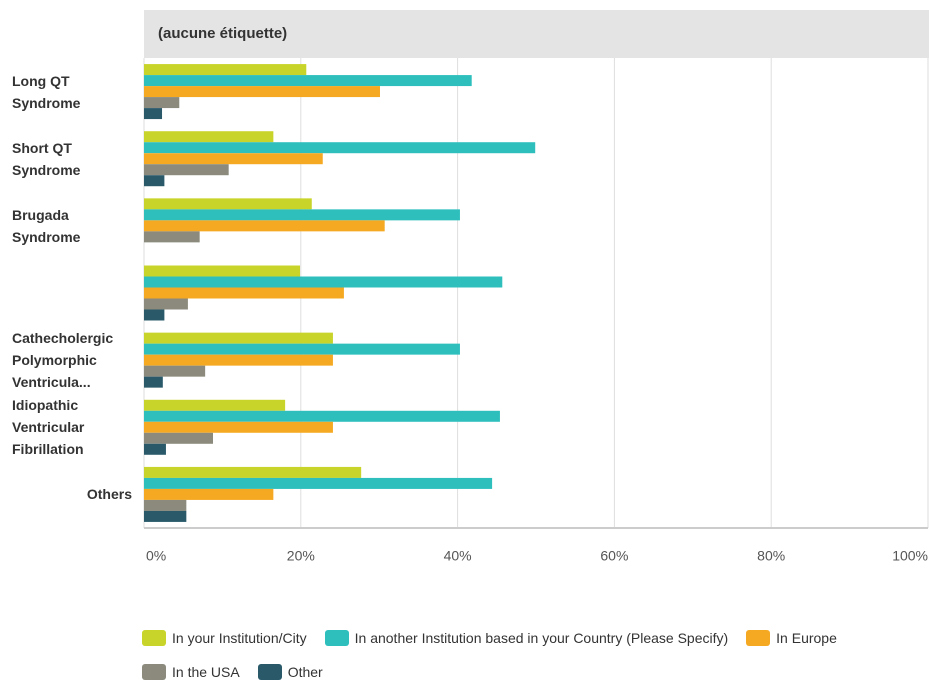  What do you see at coordinates (536, 34) in the screenshot?
I see `header-band` at bounding box center [536, 34].